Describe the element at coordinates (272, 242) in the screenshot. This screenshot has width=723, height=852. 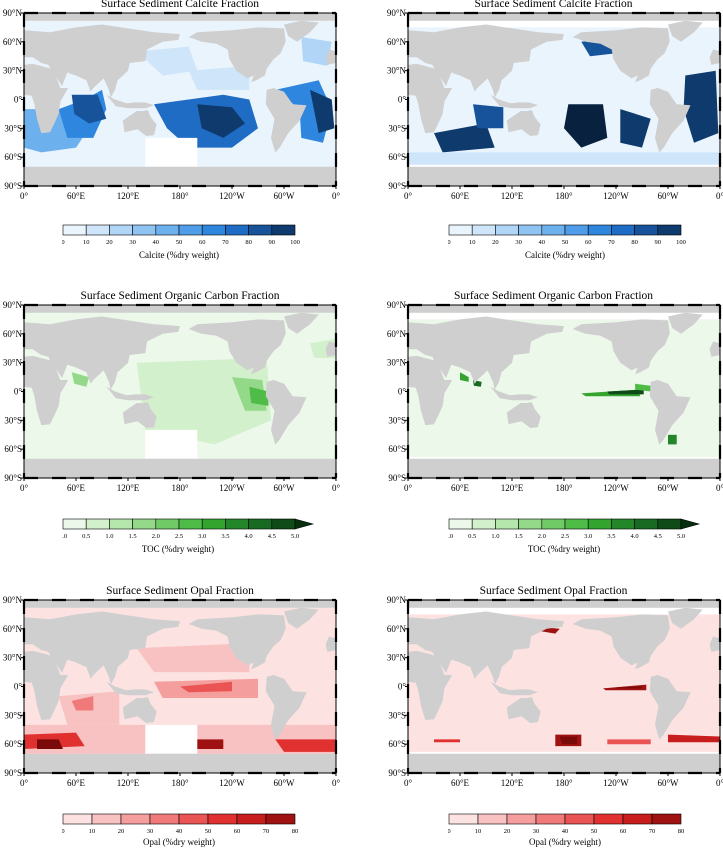
I see `colorbar-tick-label: 90` at that location.